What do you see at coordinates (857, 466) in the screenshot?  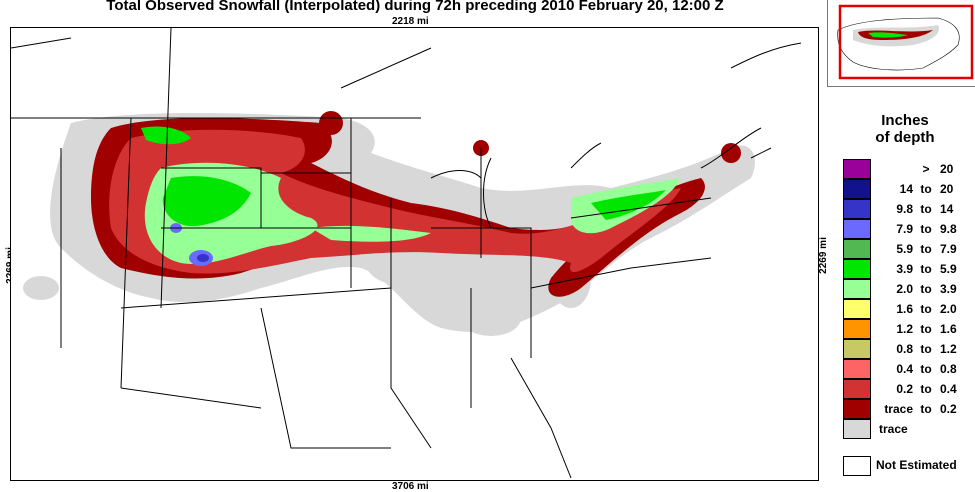 I see `not-estimated-swatch` at bounding box center [857, 466].